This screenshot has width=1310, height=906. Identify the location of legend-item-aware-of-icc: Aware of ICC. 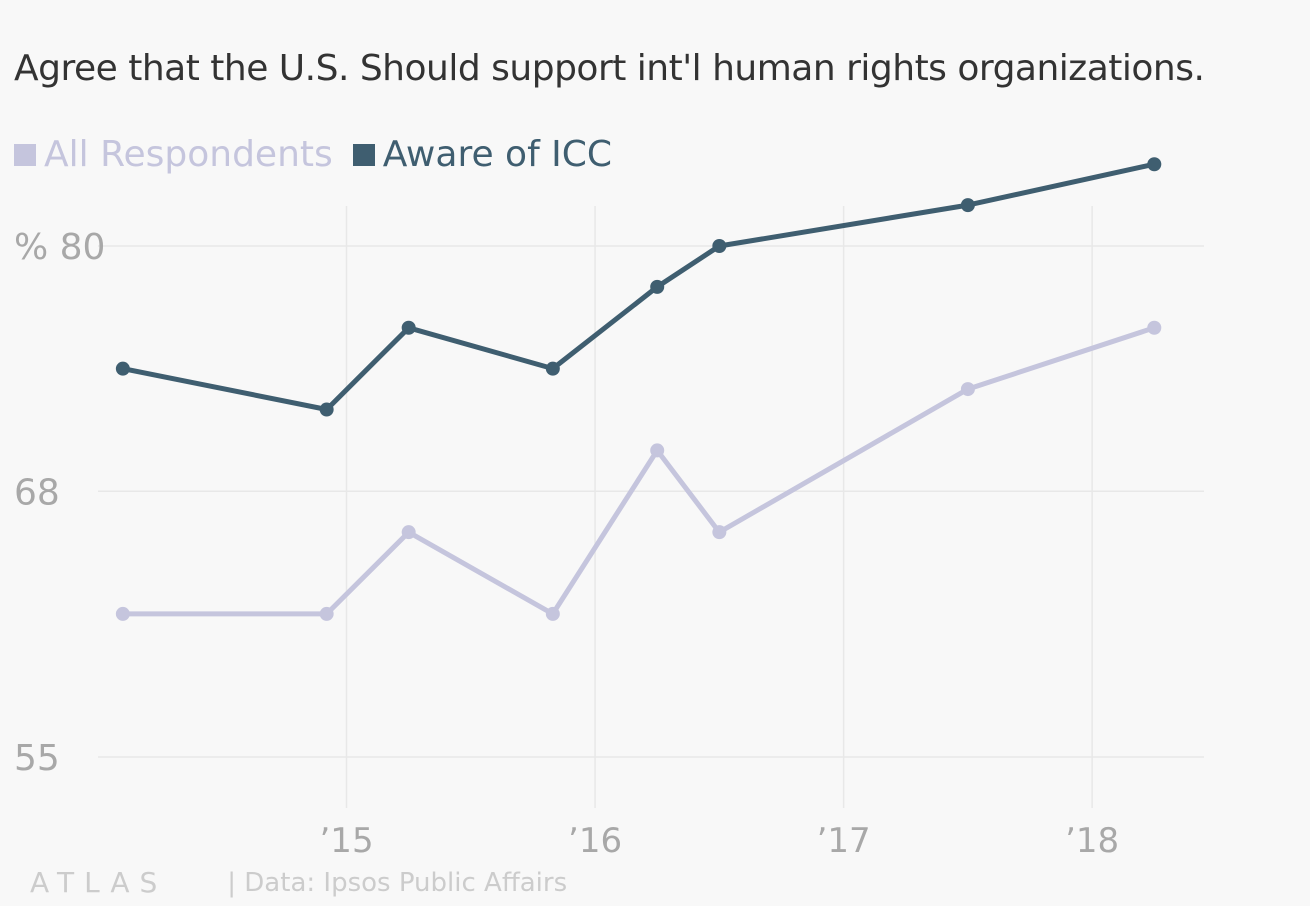
(482, 154).